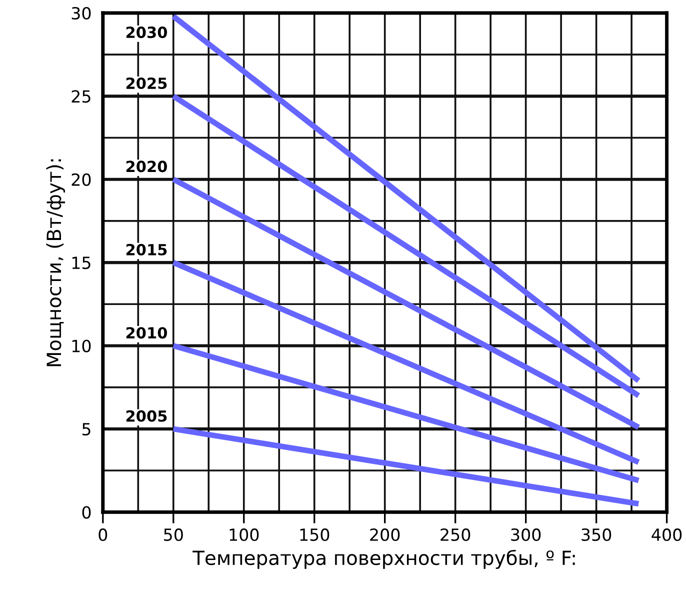 The height and width of the screenshot is (590, 686). I want to click on y-tick-label: 10, so click(81, 346).